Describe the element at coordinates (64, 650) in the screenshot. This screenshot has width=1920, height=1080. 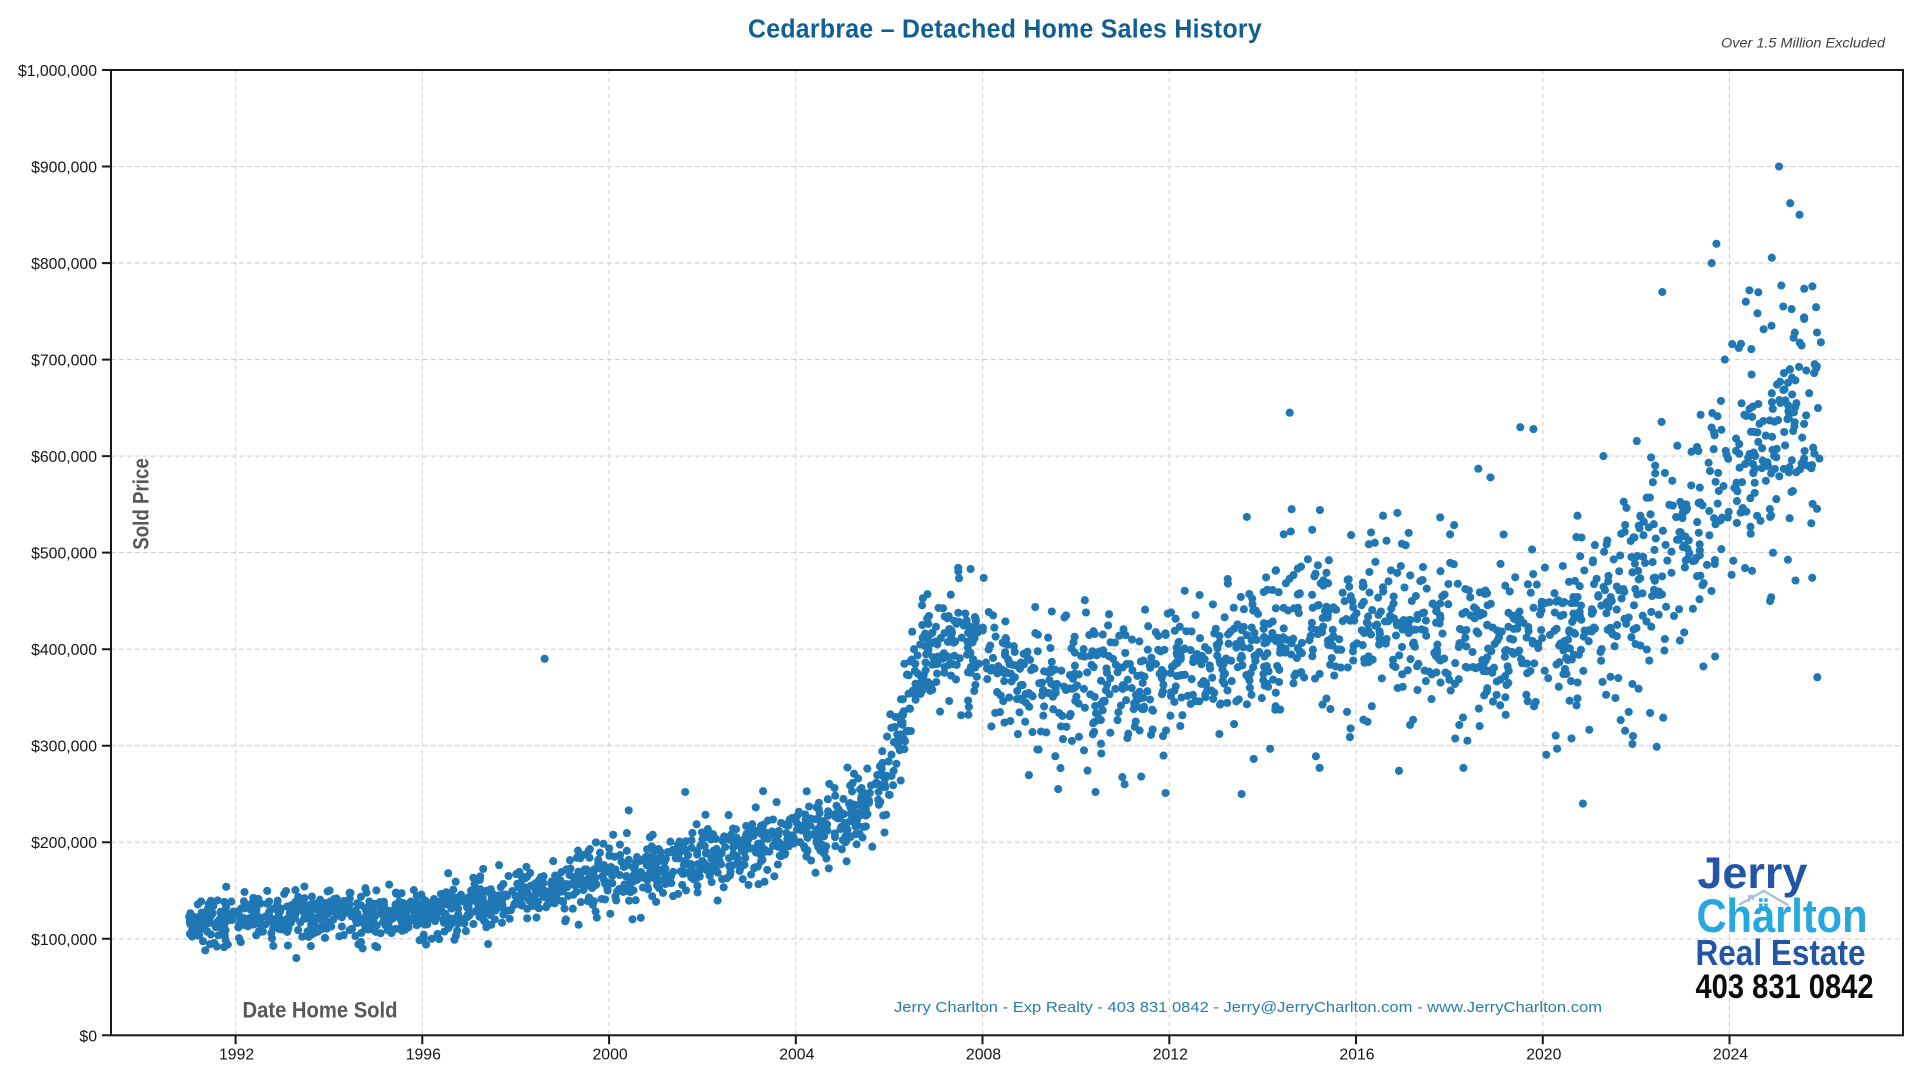
I see `svg-text: $400,000` at that location.